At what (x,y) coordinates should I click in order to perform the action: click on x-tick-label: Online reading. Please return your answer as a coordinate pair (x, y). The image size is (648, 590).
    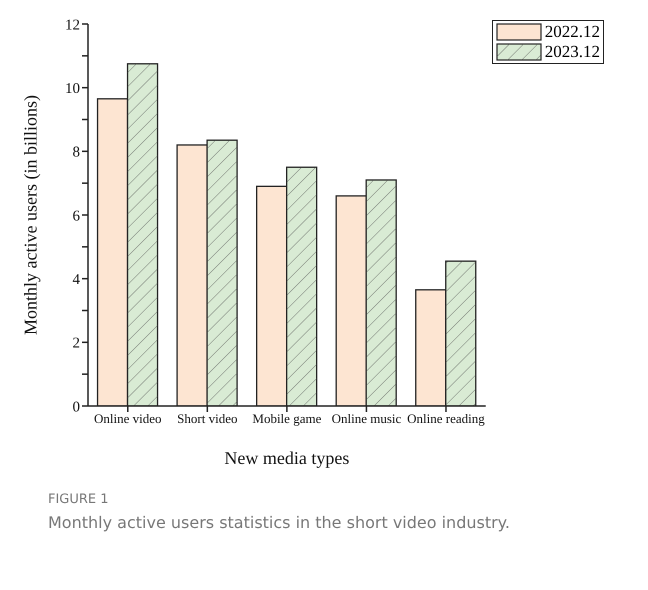
    Looking at the image, I should click on (446, 418).